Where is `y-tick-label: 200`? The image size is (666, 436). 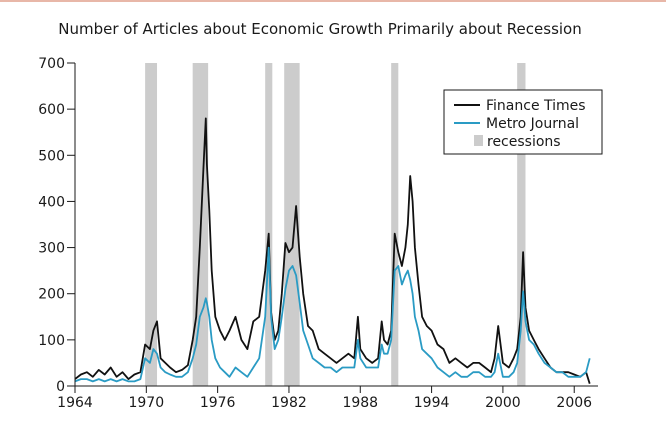 y-tick-label: 200 is located at coordinates (51, 295).